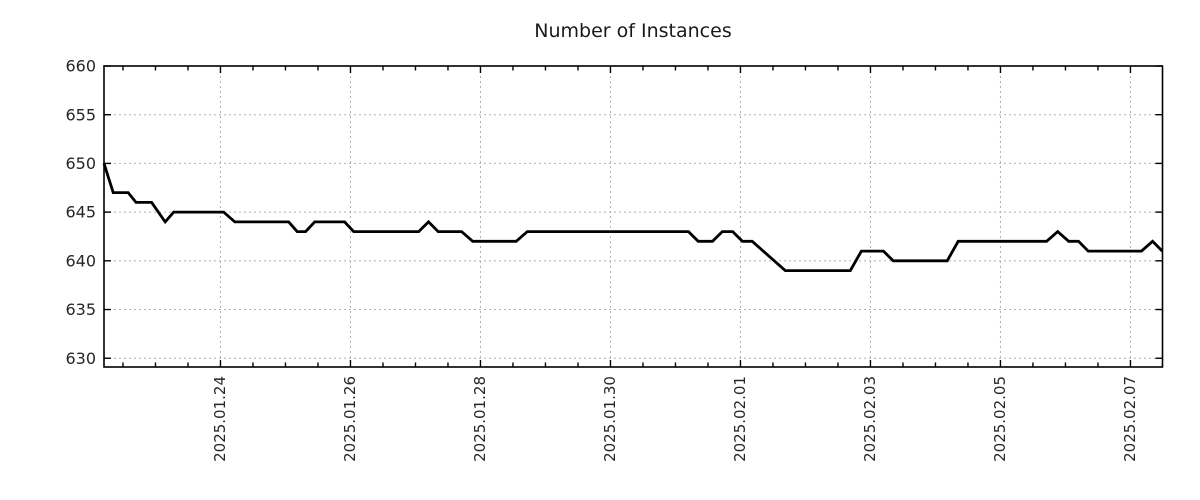  What do you see at coordinates (80, 212) in the screenshot?
I see `y-tick-label: 645` at bounding box center [80, 212].